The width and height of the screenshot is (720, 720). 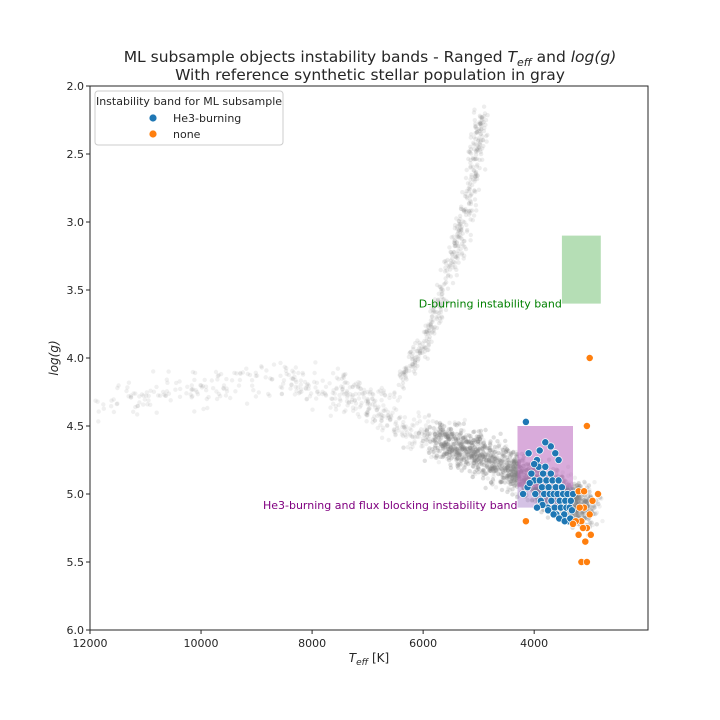 I want to click on point-none, so click(x=592, y=500).